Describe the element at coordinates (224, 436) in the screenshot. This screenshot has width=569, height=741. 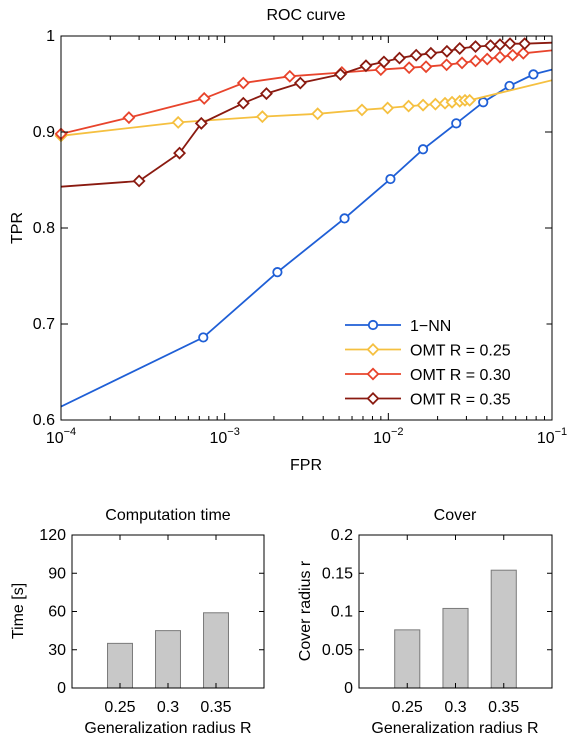
I see `x-tick-label: 10⁻³` at that location.